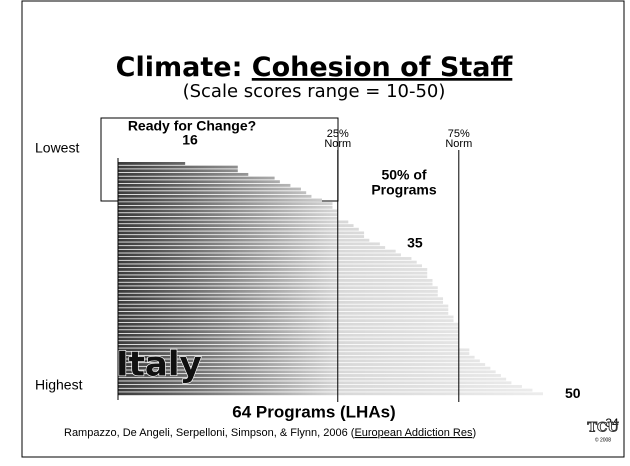 This screenshot has width=630, height=466. What do you see at coordinates (603, 428) in the screenshot?
I see `logo: TCU` at bounding box center [603, 428].